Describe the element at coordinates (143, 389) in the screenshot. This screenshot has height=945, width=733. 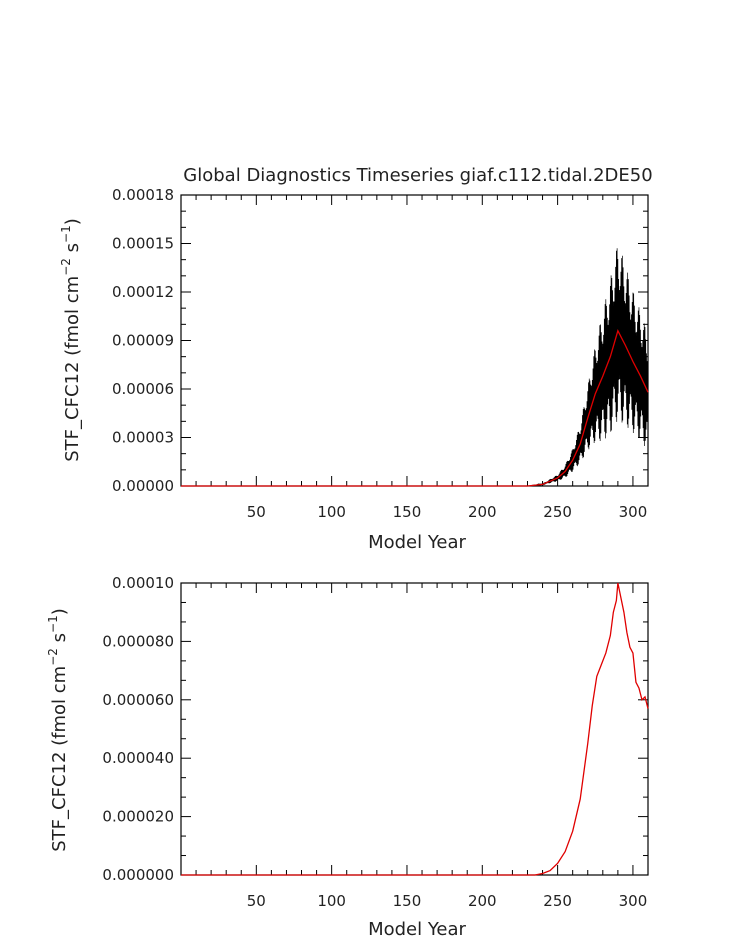
I see `y-tick-label: 0.00006` at that location.